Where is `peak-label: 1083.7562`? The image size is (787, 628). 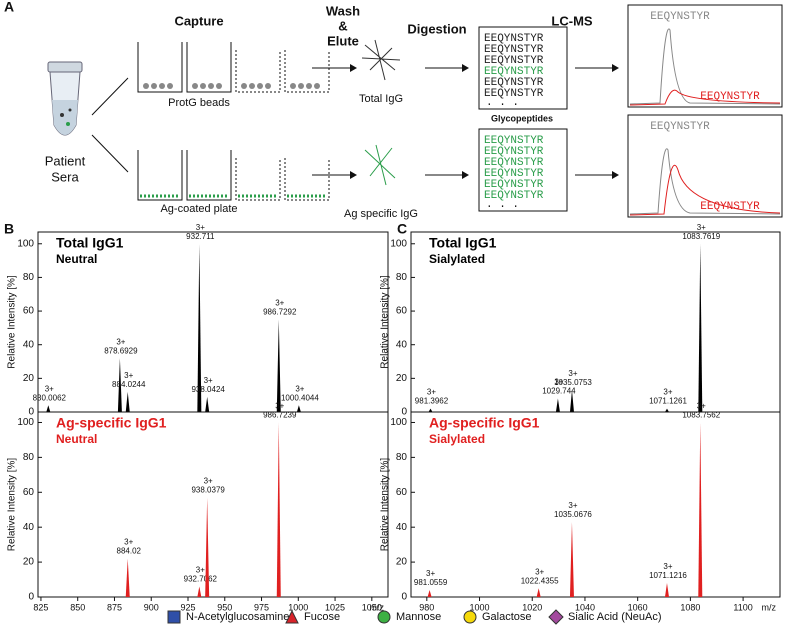
peak-label: 1083.7562 is located at coordinates (701, 415).